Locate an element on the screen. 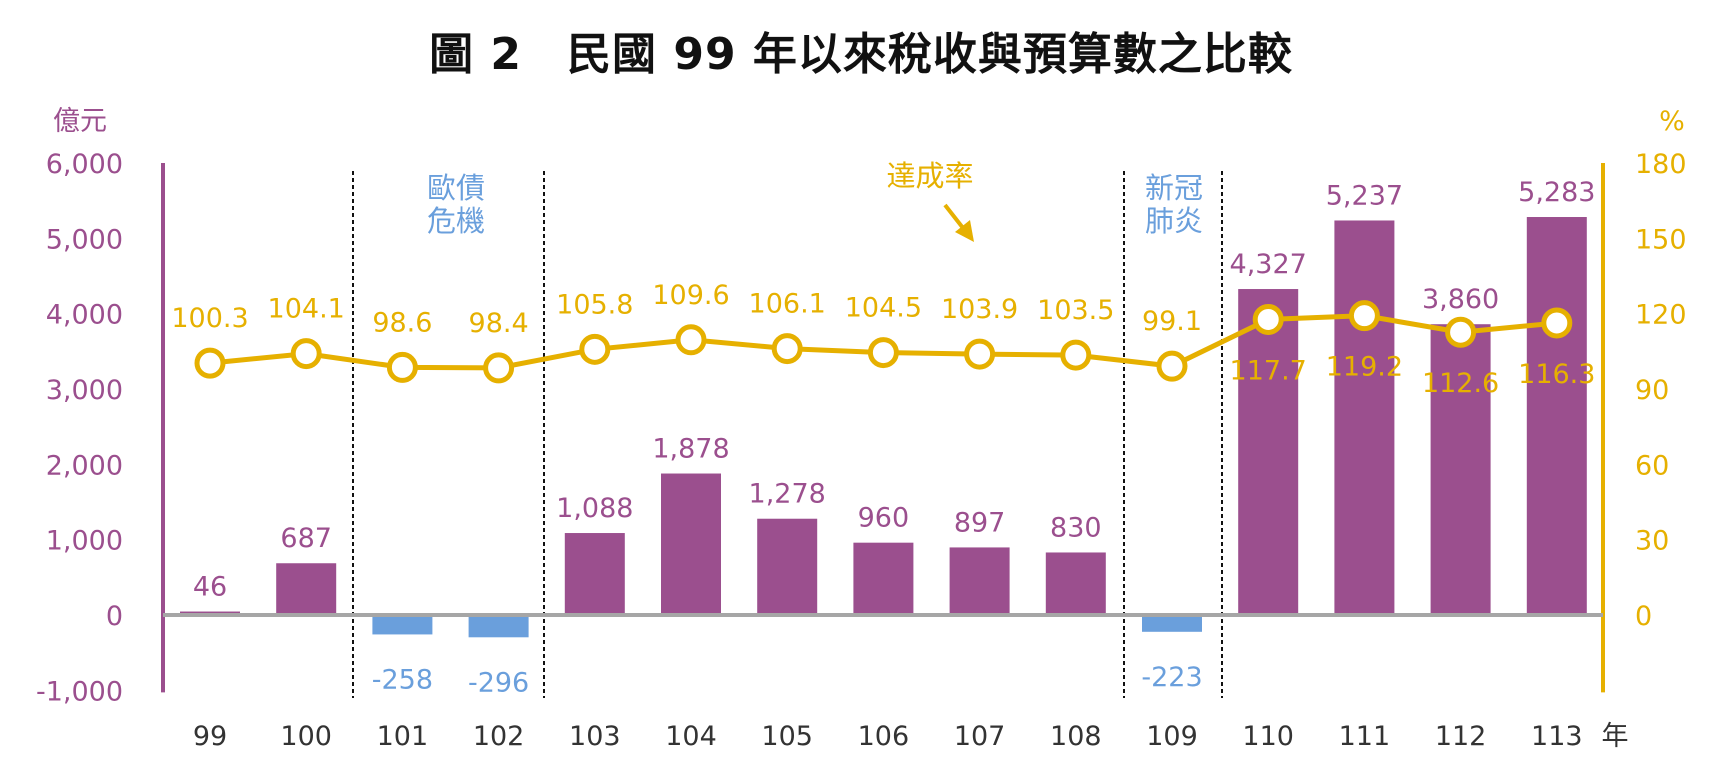 This screenshot has width=1722, height=759. x-axis-tick-label: 100 is located at coordinates (306, 736).